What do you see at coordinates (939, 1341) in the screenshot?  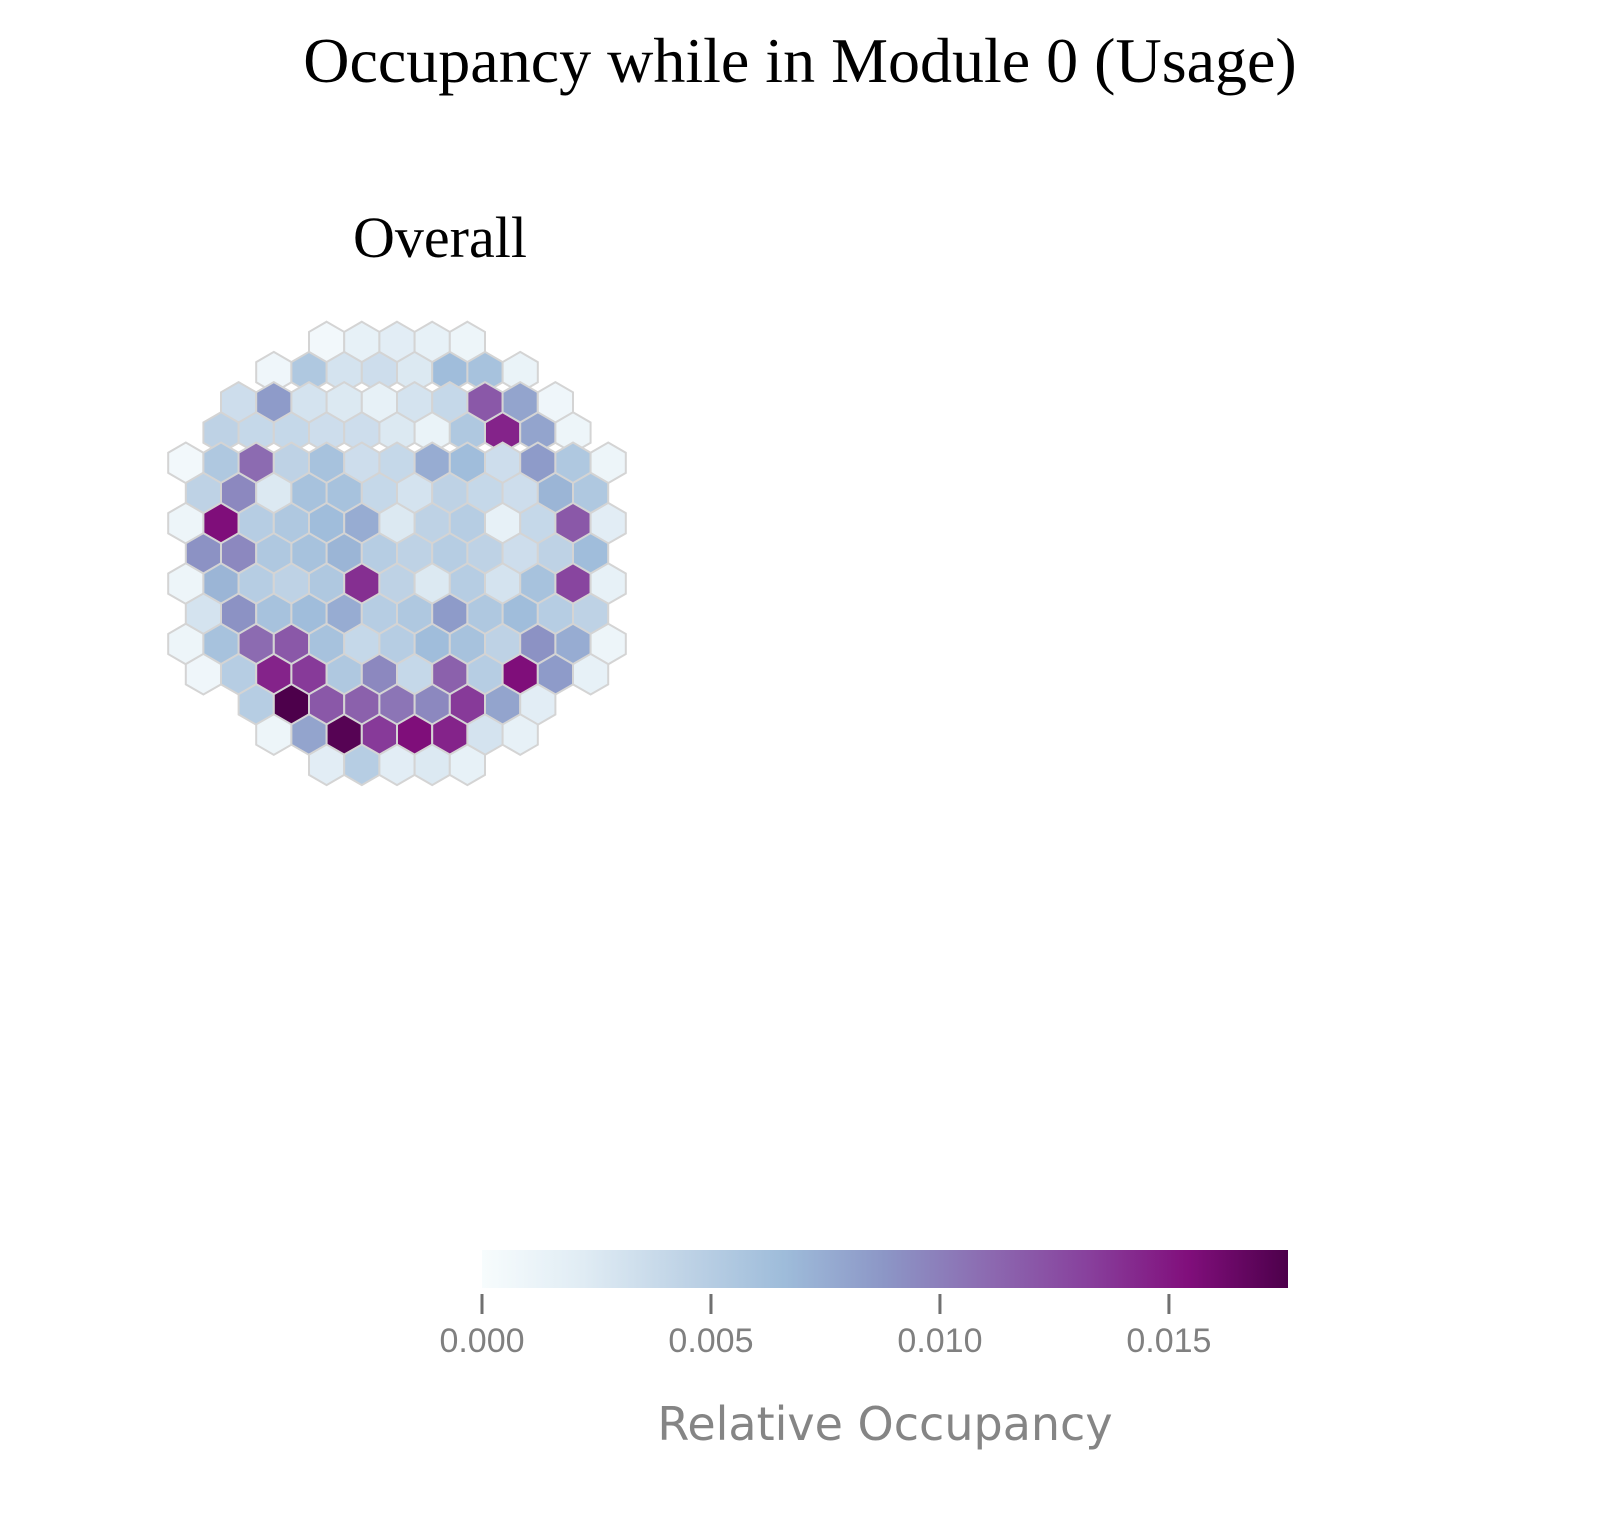 I see `colorbar-tick-label: 0.010` at bounding box center [939, 1341].